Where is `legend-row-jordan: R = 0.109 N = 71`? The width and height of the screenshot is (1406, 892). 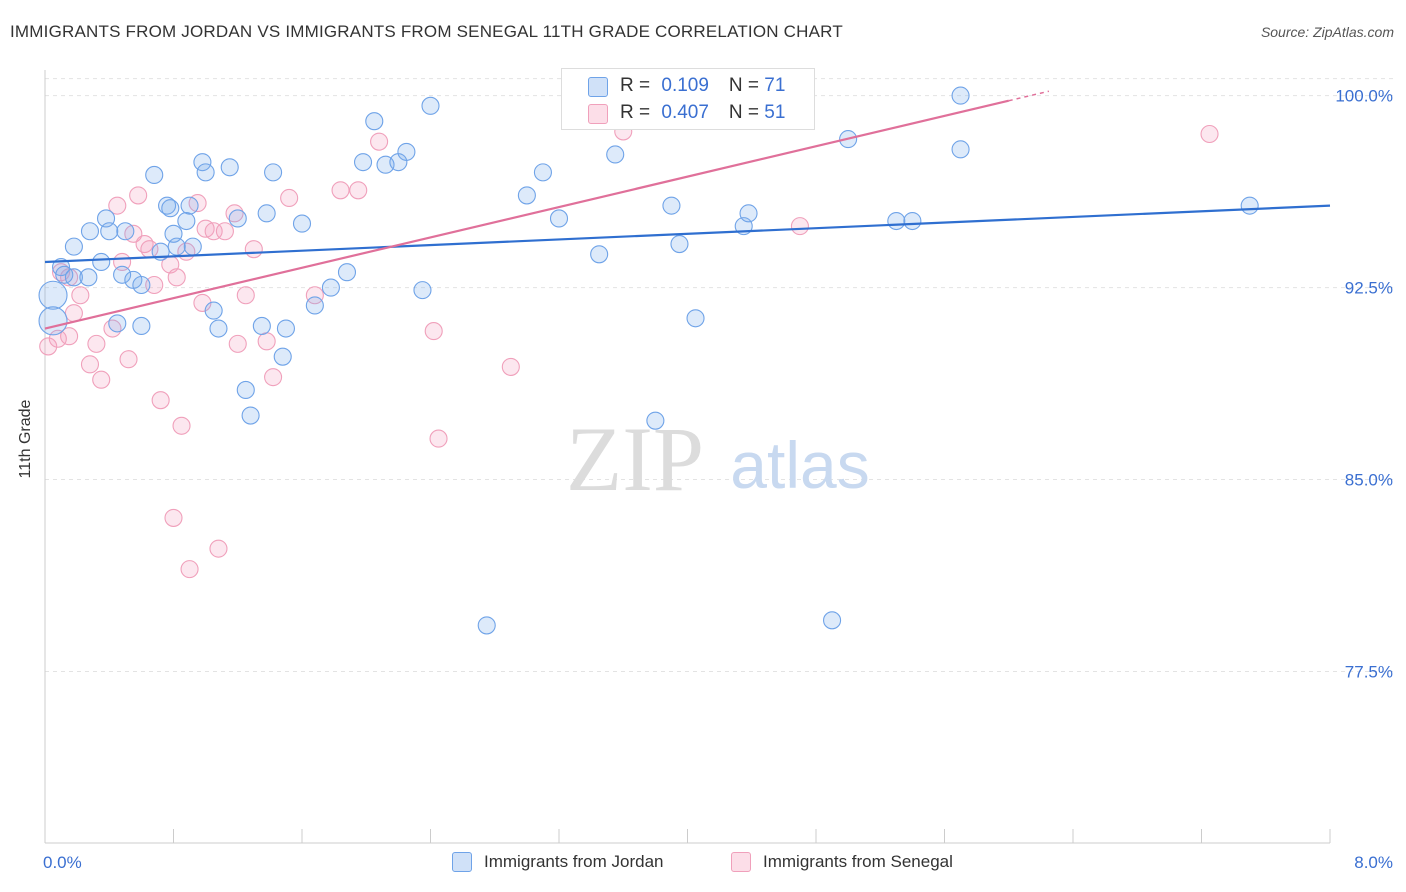 legend-row-jordan: R = 0.109 N = 71 is located at coordinates (686, 86).